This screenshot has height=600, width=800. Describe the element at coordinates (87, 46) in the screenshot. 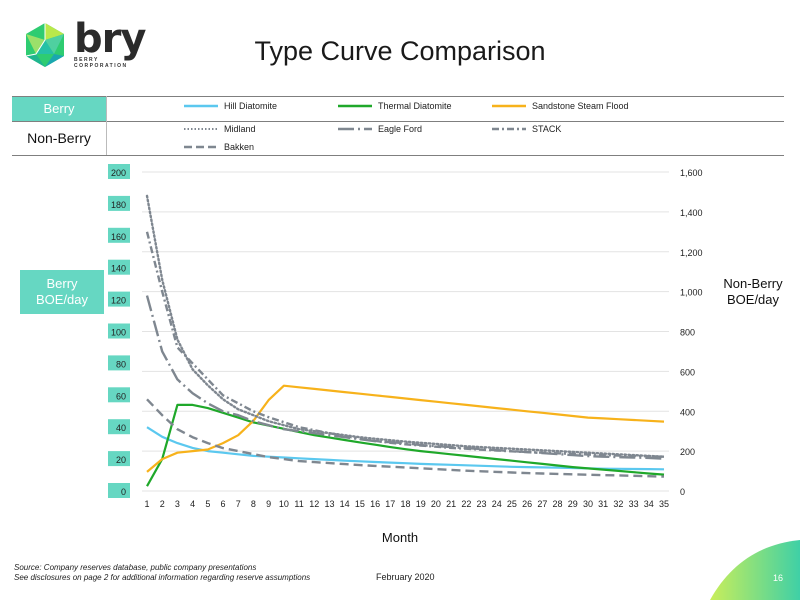

I see `company-logo: bry BERRY CORPORATION` at that location.